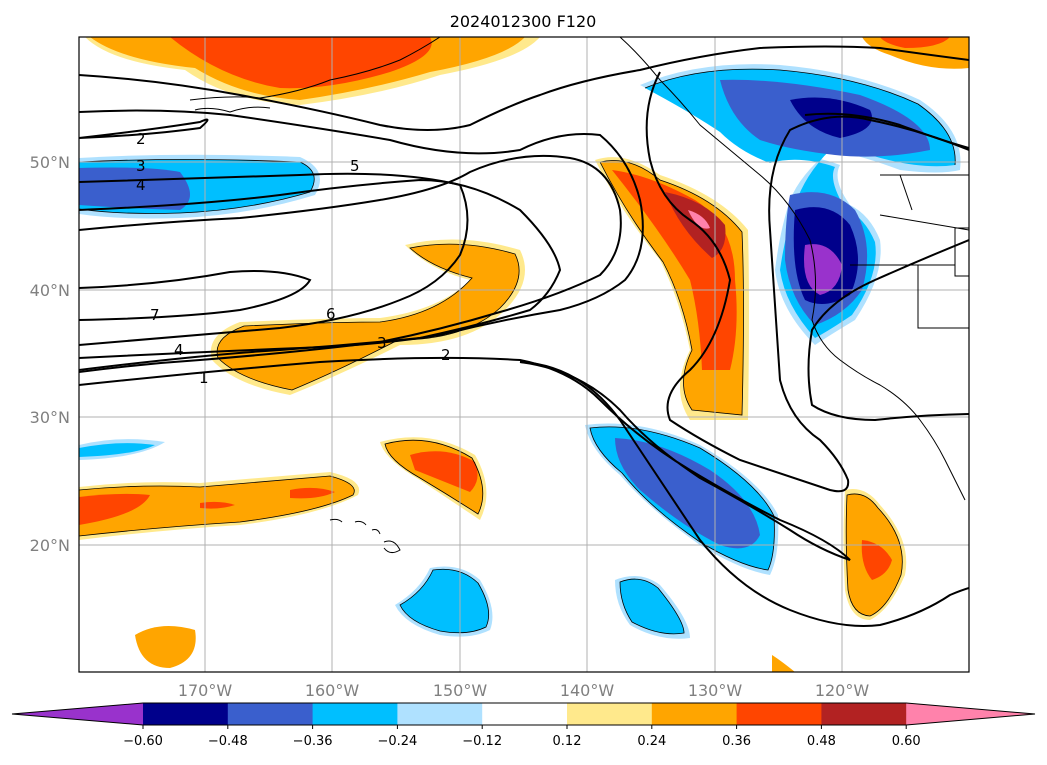  What do you see at coordinates (50, 545) in the screenshot?
I see `lat-label-20n: 20°N` at bounding box center [50, 545].